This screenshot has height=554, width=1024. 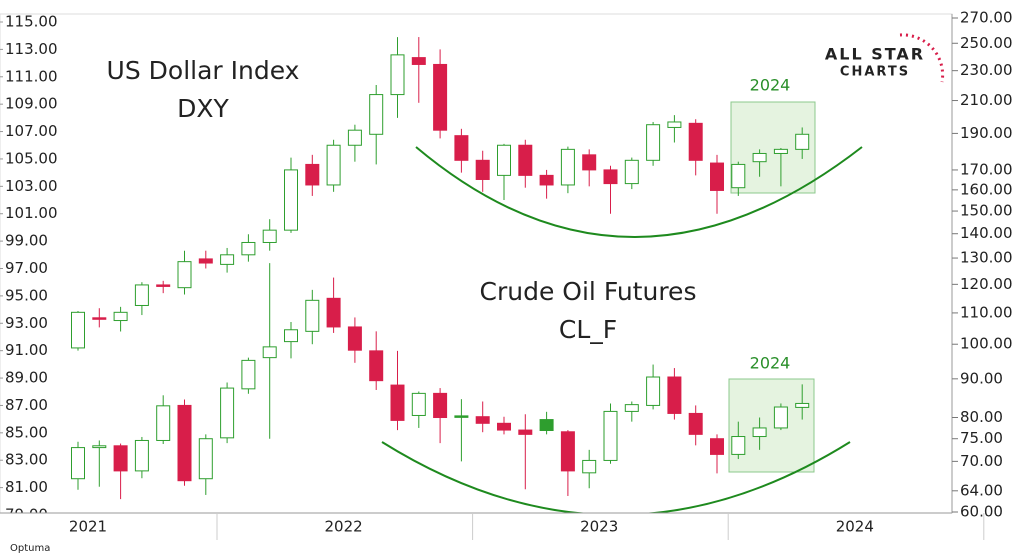 What do you see at coordinates (31, 158) in the screenshot?
I see `y-tick-label: 105.00` at bounding box center [31, 158].